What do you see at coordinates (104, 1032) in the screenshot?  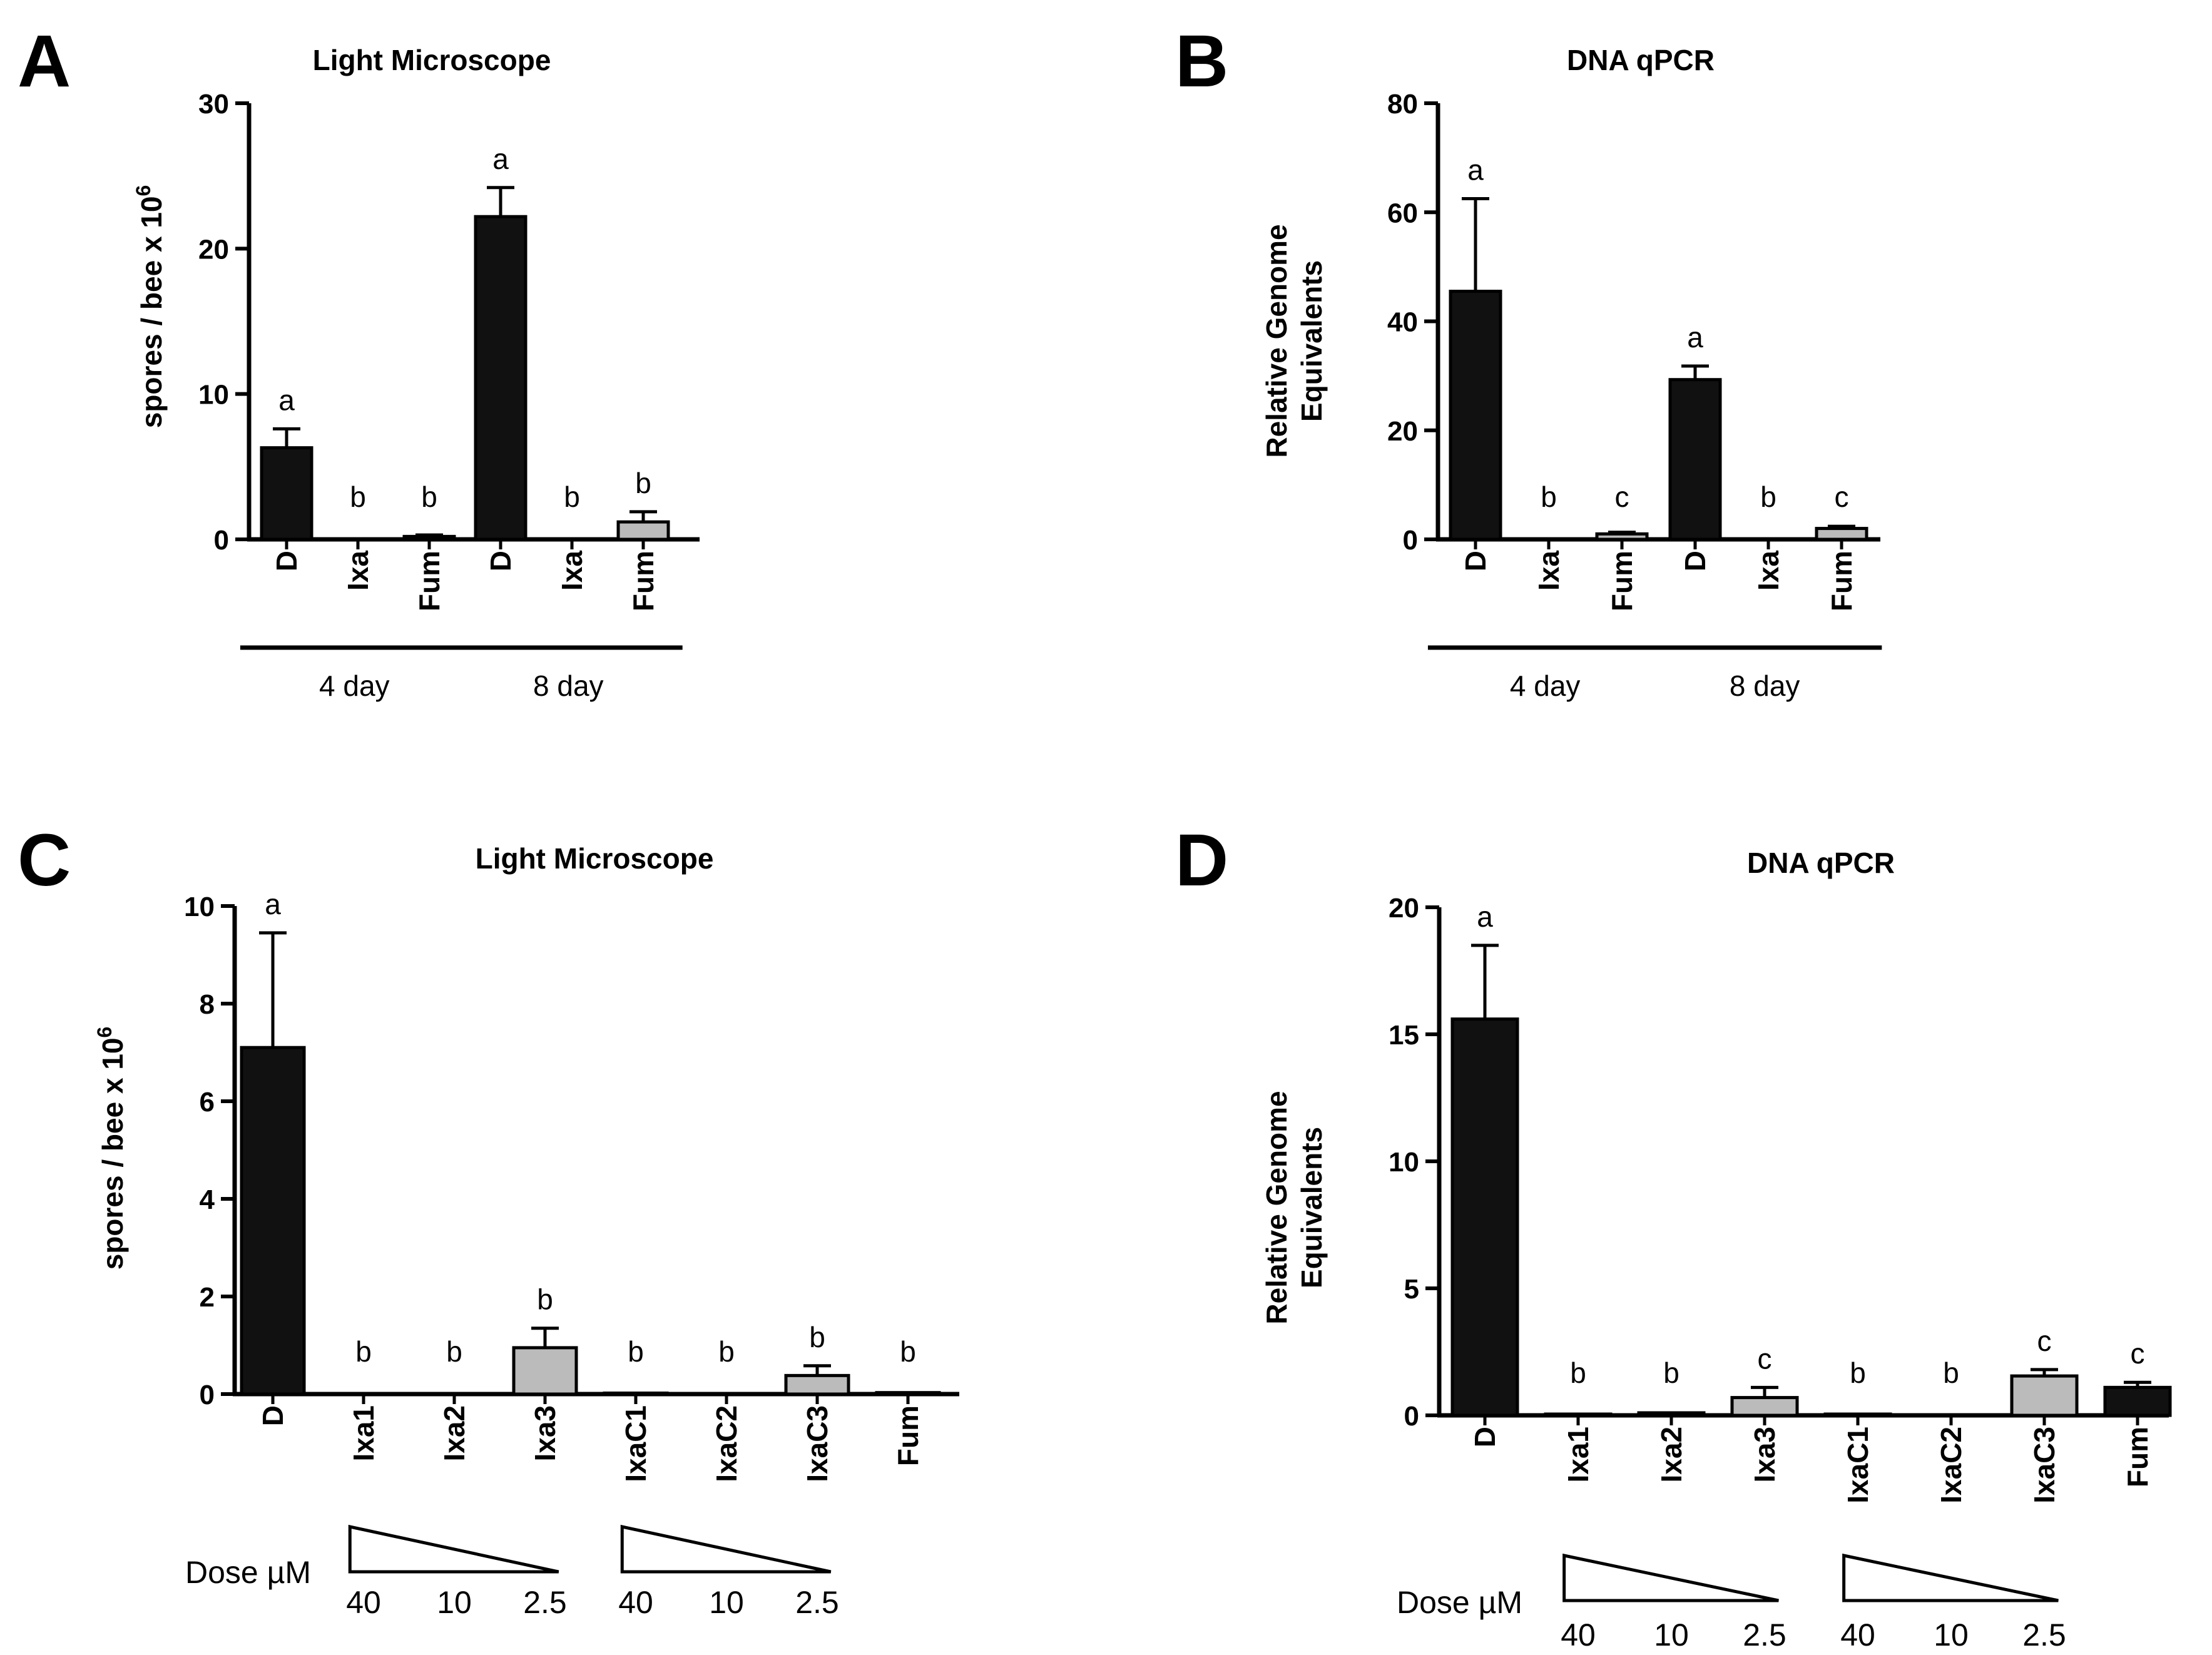 I see `y-axis-label-sup-c: 6` at bounding box center [104, 1032].